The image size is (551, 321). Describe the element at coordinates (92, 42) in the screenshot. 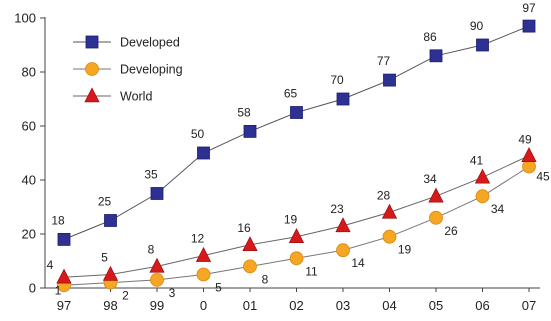

I see `legend-marker-developed` at that location.